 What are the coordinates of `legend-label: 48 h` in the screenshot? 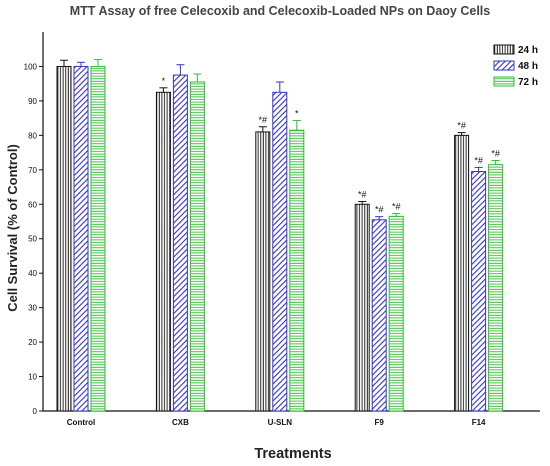 It's located at (528, 66).